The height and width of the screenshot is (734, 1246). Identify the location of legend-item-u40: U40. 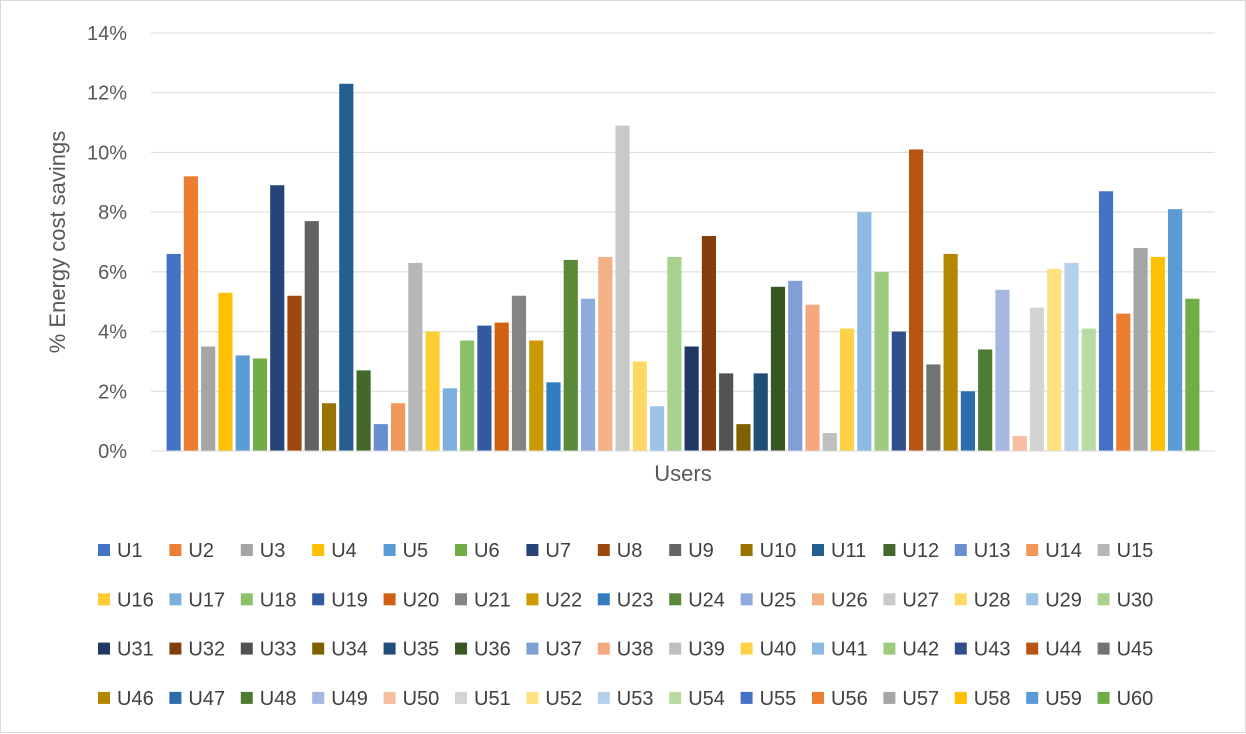
(768, 650).